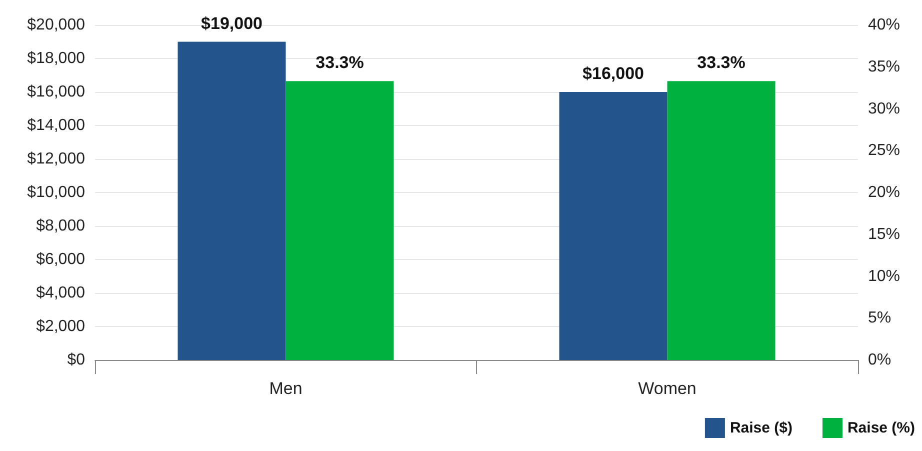  Describe the element at coordinates (613, 73) in the screenshot. I see `data-label: $16,000` at that location.